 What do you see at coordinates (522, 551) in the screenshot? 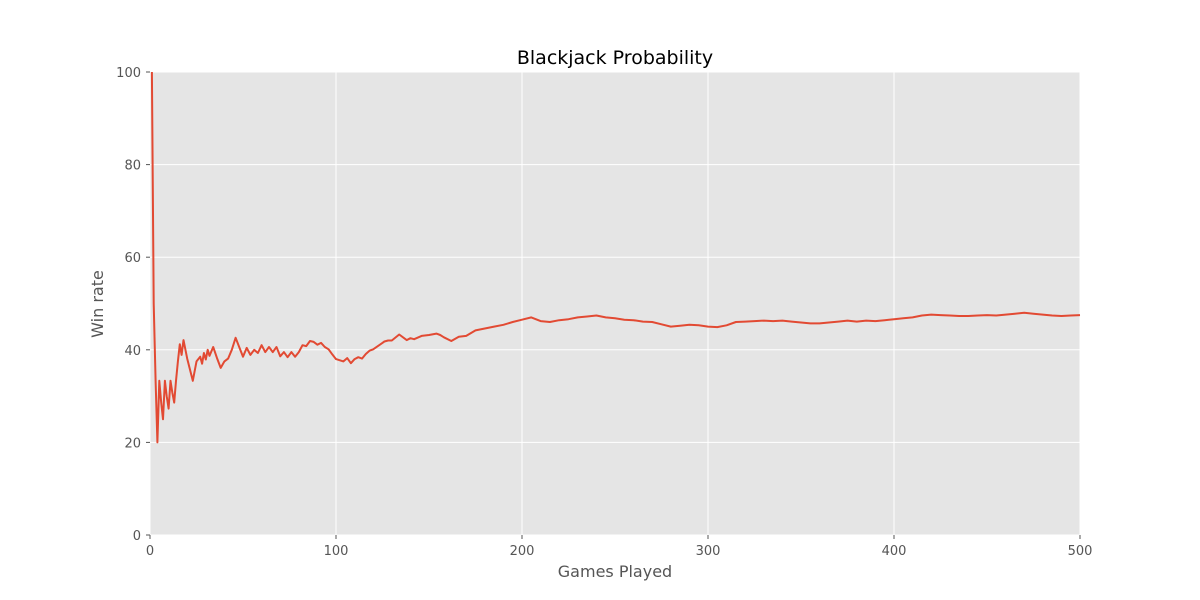
I see `x-tick-label: 200` at bounding box center [522, 551].